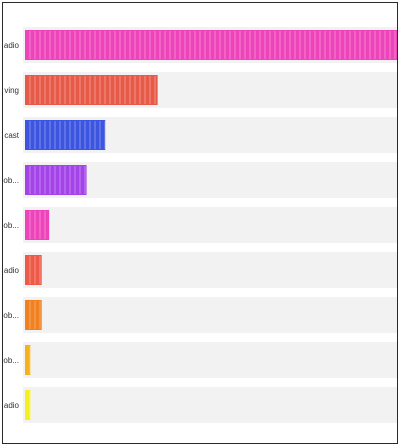  What do you see at coordinates (11, 90) in the screenshot?
I see `category-tick-label: ving` at bounding box center [11, 90].